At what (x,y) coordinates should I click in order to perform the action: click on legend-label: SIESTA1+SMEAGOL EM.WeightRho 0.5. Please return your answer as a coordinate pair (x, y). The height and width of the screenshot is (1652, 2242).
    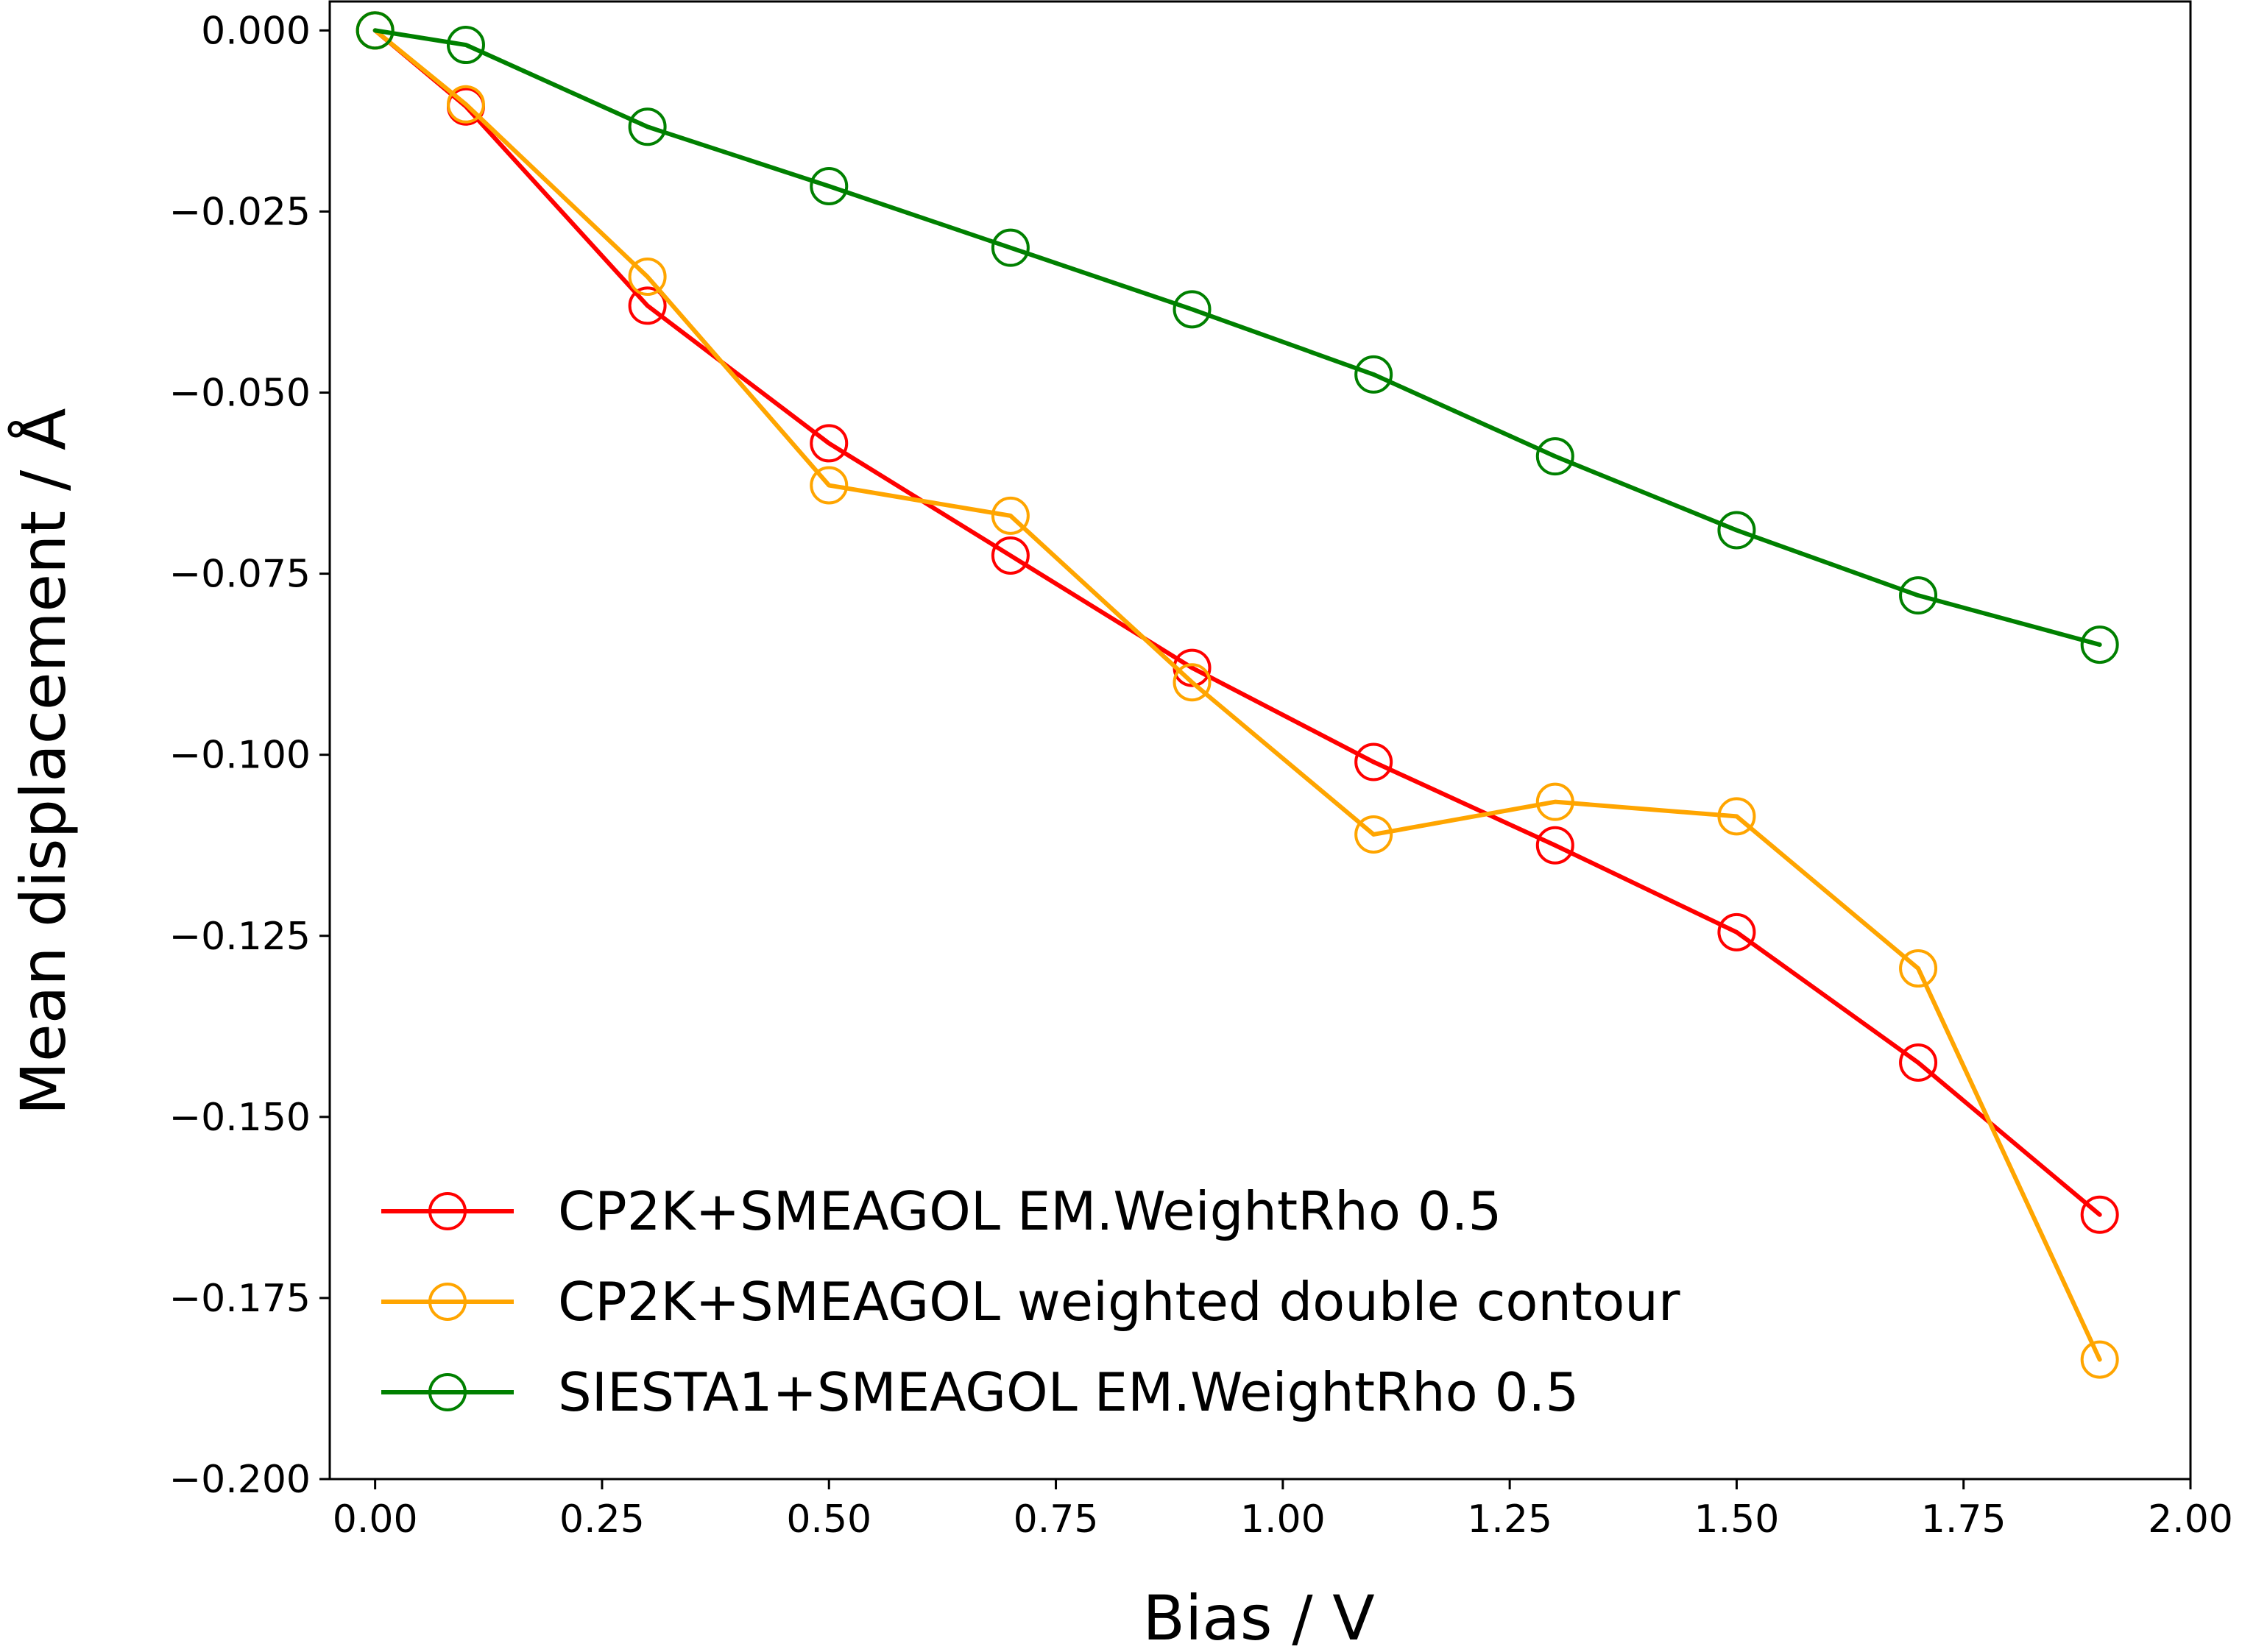
    Looking at the image, I should click on (1068, 1392).